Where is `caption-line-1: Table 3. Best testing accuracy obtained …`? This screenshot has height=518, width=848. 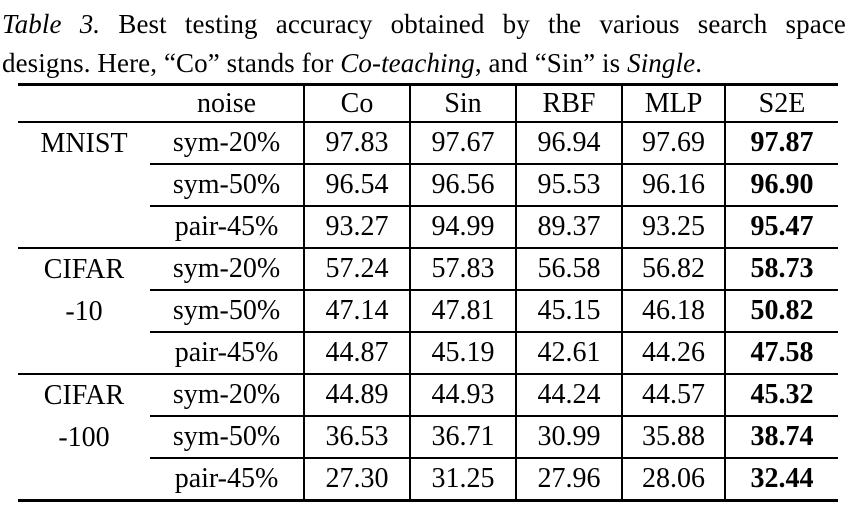 caption-line-1: Table 3. Best testing accuracy obtained … is located at coordinates (424, 24).